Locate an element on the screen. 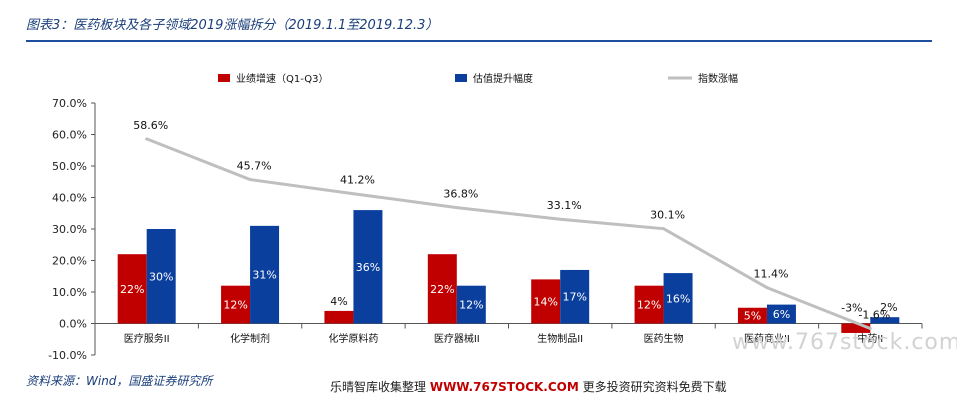 Image resolution: width=957 pixels, height=400 pixels. bar-label-series-1: 4% is located at coordinates (338, 301).